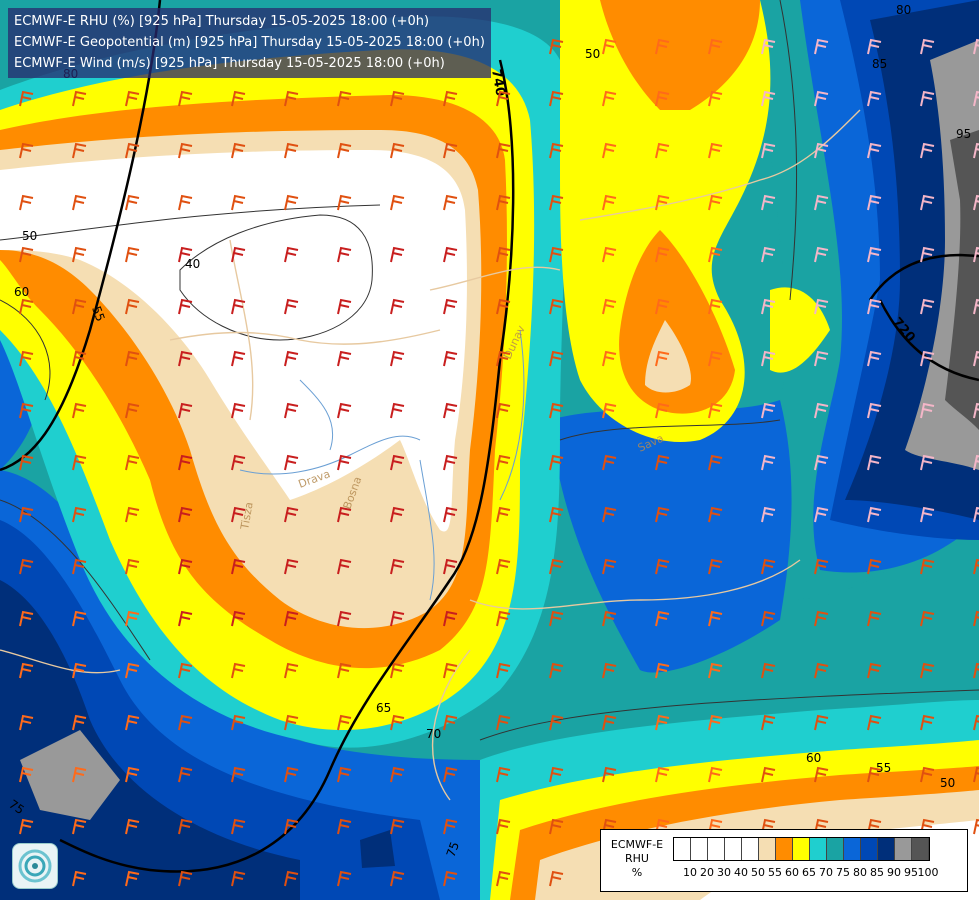 This screenshot has height=900, width=979. What do you see at coordinates (775, 872) in the screenshot?
I see `legend-tick-label: 55` at bounding box center [775, 872].